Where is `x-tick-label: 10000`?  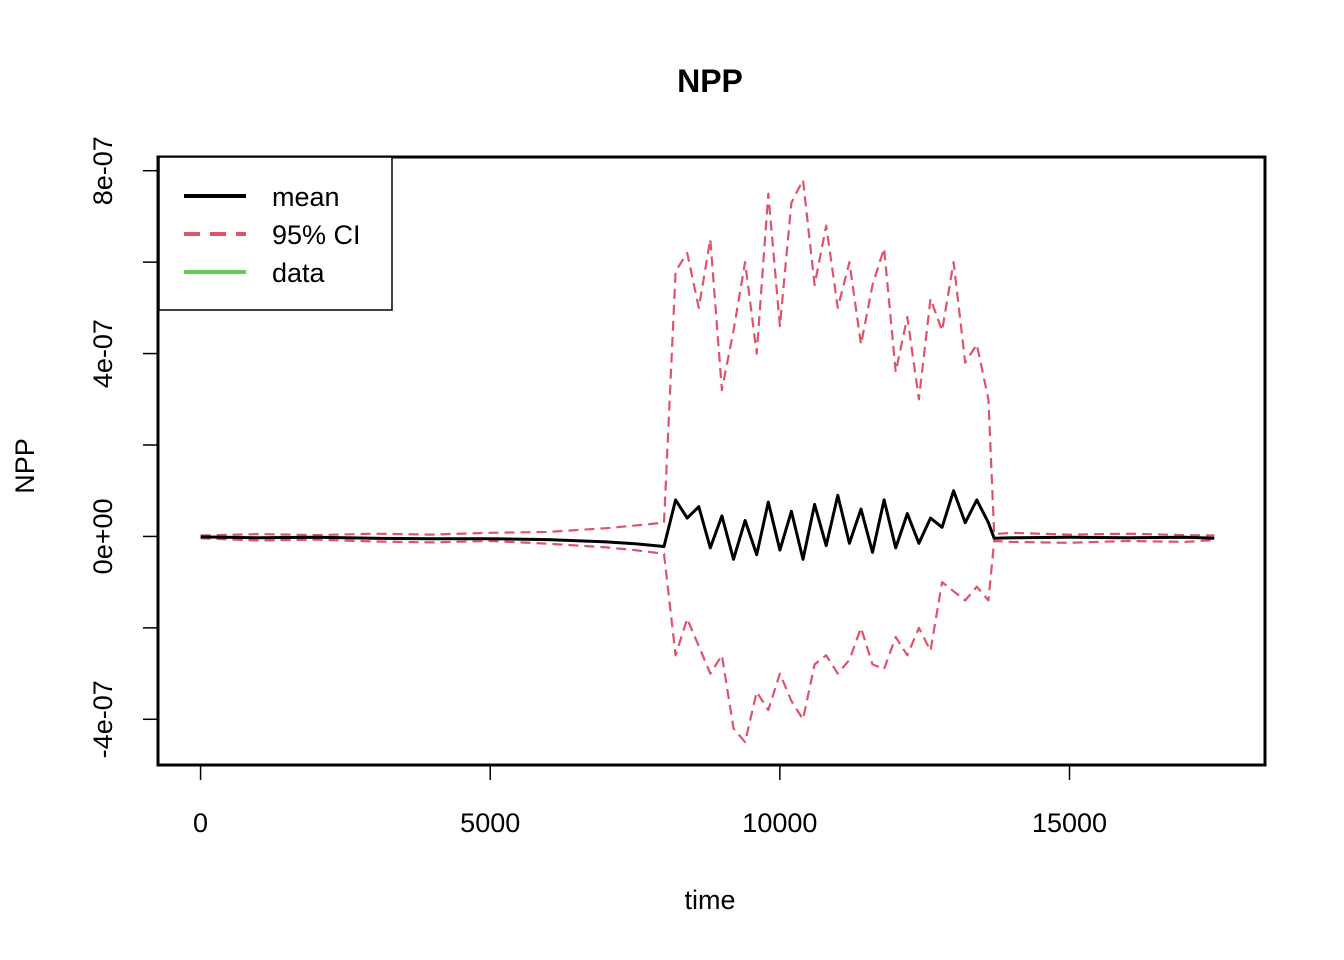
x-tick-label: 10000 is located at coordinates (779, 823).